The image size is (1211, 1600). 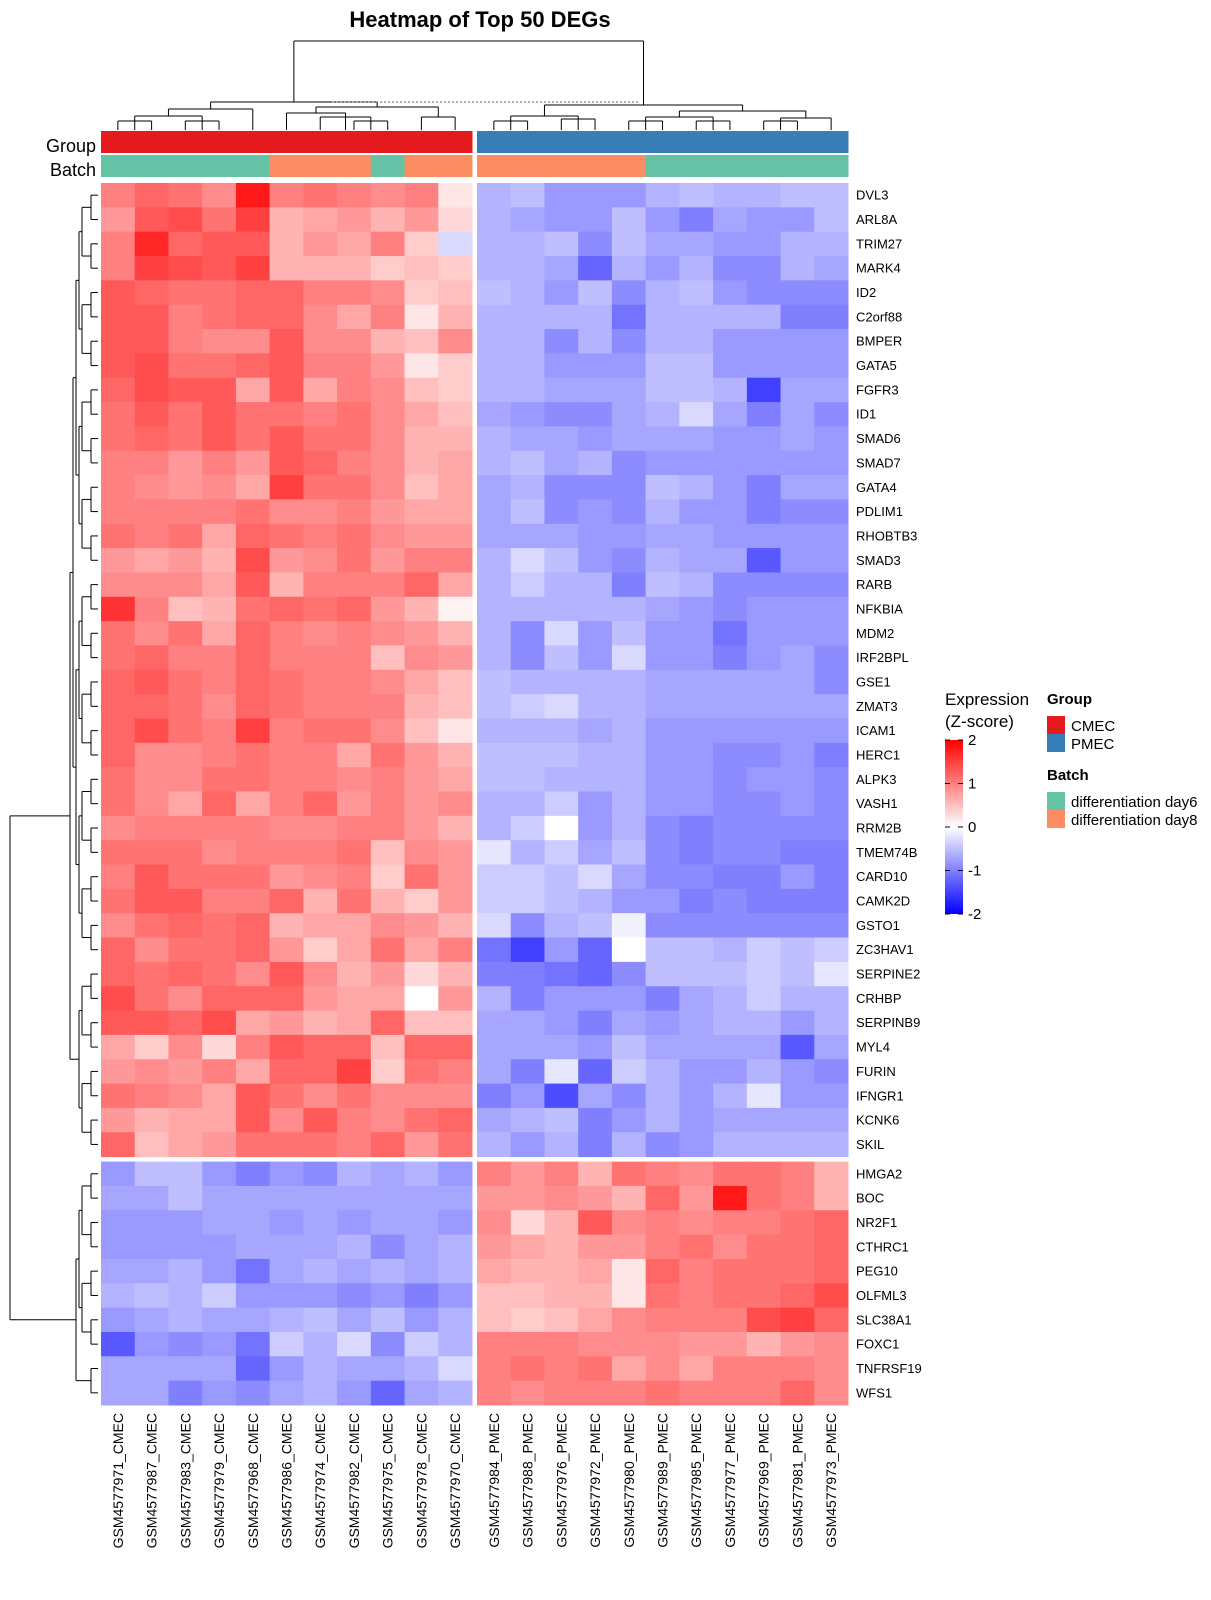 I want to click on row-dendrogram, so click(x=53, y=794).